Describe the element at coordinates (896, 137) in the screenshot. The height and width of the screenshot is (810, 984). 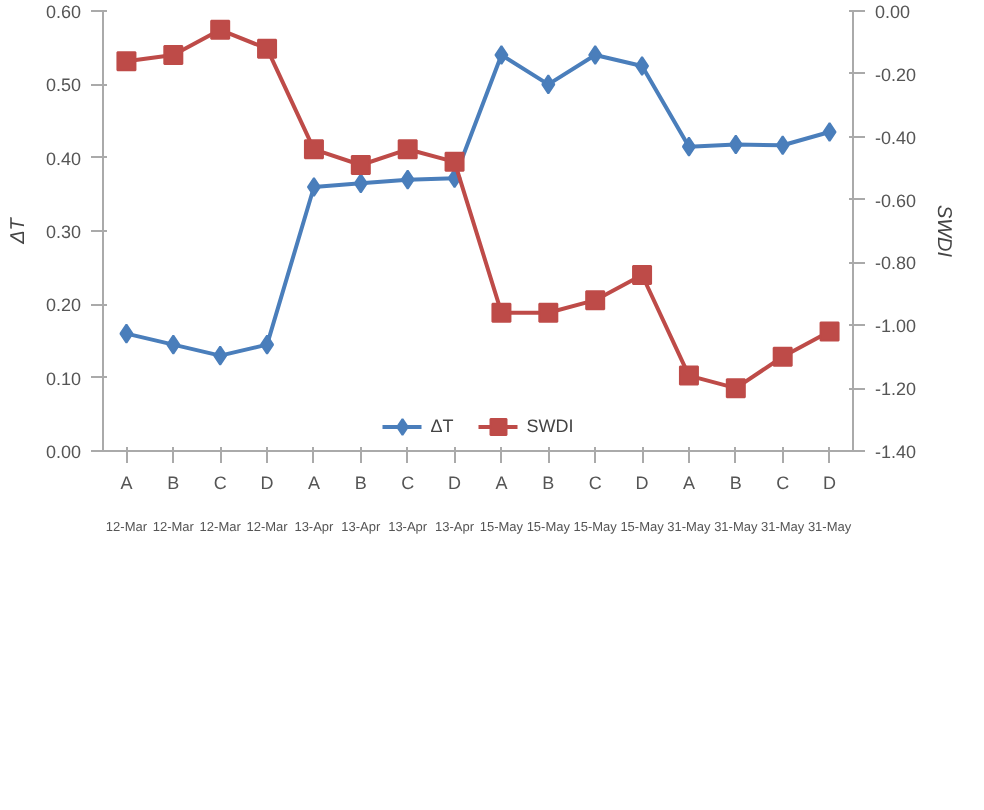
I see `y2-tick-label: -0.40` at that location.